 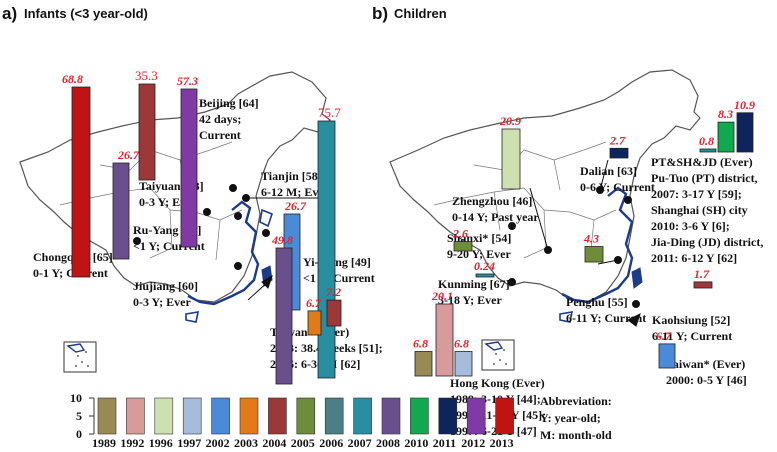 I want to click on bar-value-label: 57.3, so click(x=187, y=81).